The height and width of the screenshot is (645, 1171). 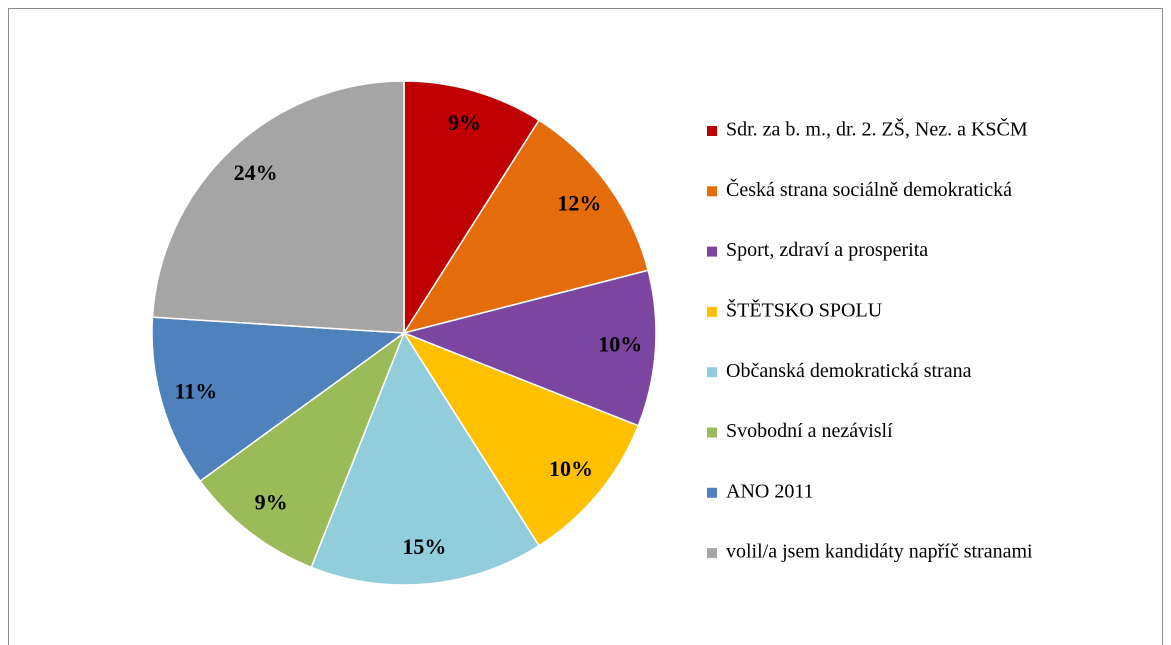 I want to click on legend-label: Sport, zdraví a prosperita, so click(x=827, y=250).